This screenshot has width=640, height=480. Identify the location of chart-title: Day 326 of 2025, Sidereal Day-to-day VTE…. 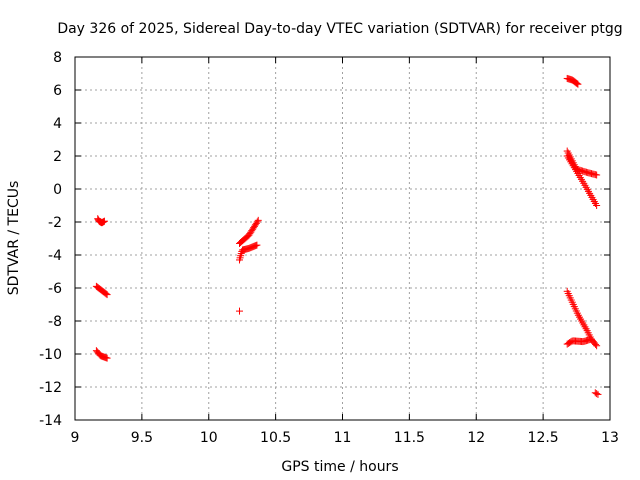
(339, 29).